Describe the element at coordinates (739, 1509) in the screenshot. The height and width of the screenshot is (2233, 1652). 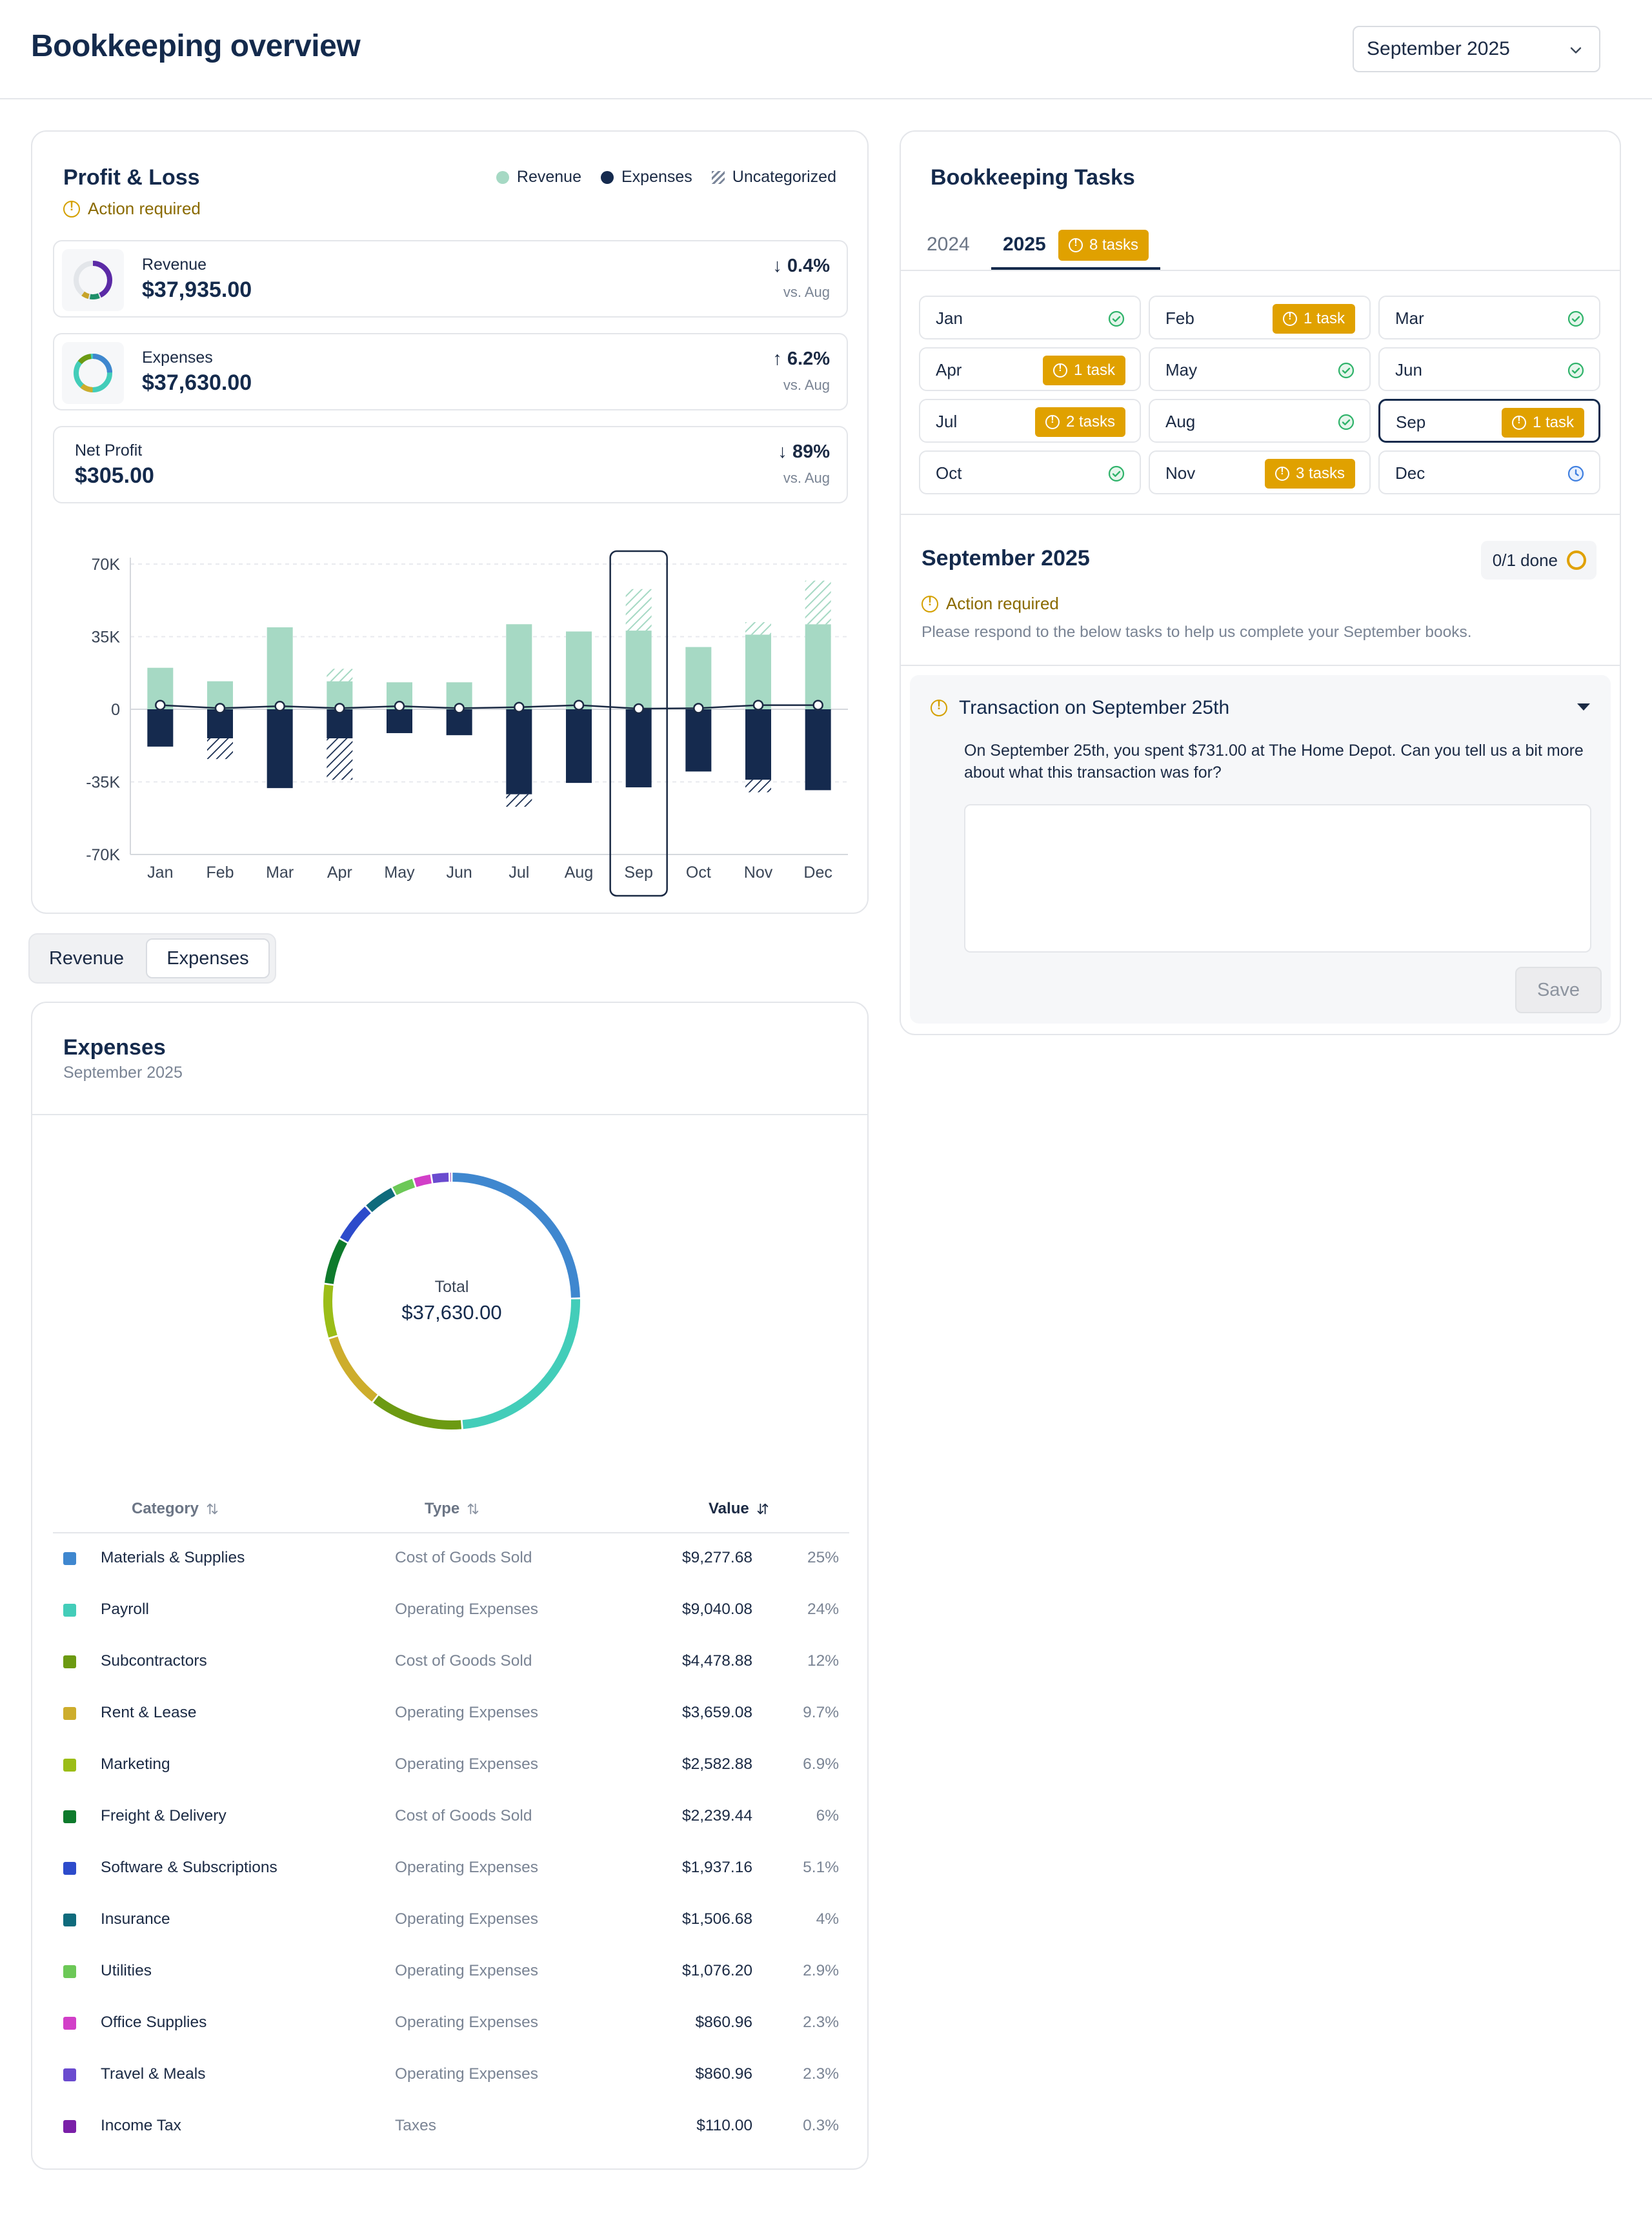
I see `column-value: Value` at that location.